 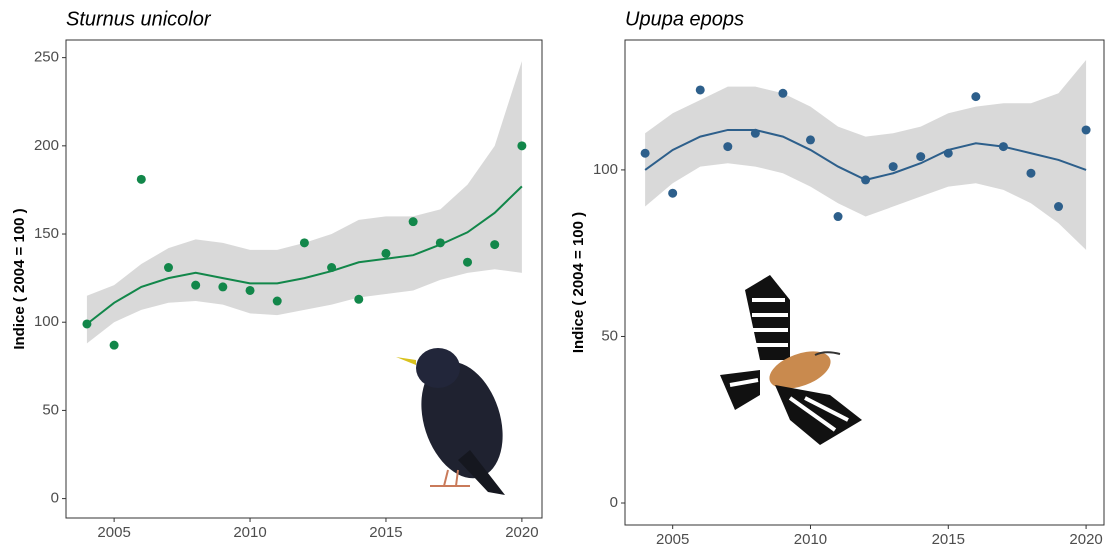 I want to click on starling-illustration, so click(x=450, y=421).